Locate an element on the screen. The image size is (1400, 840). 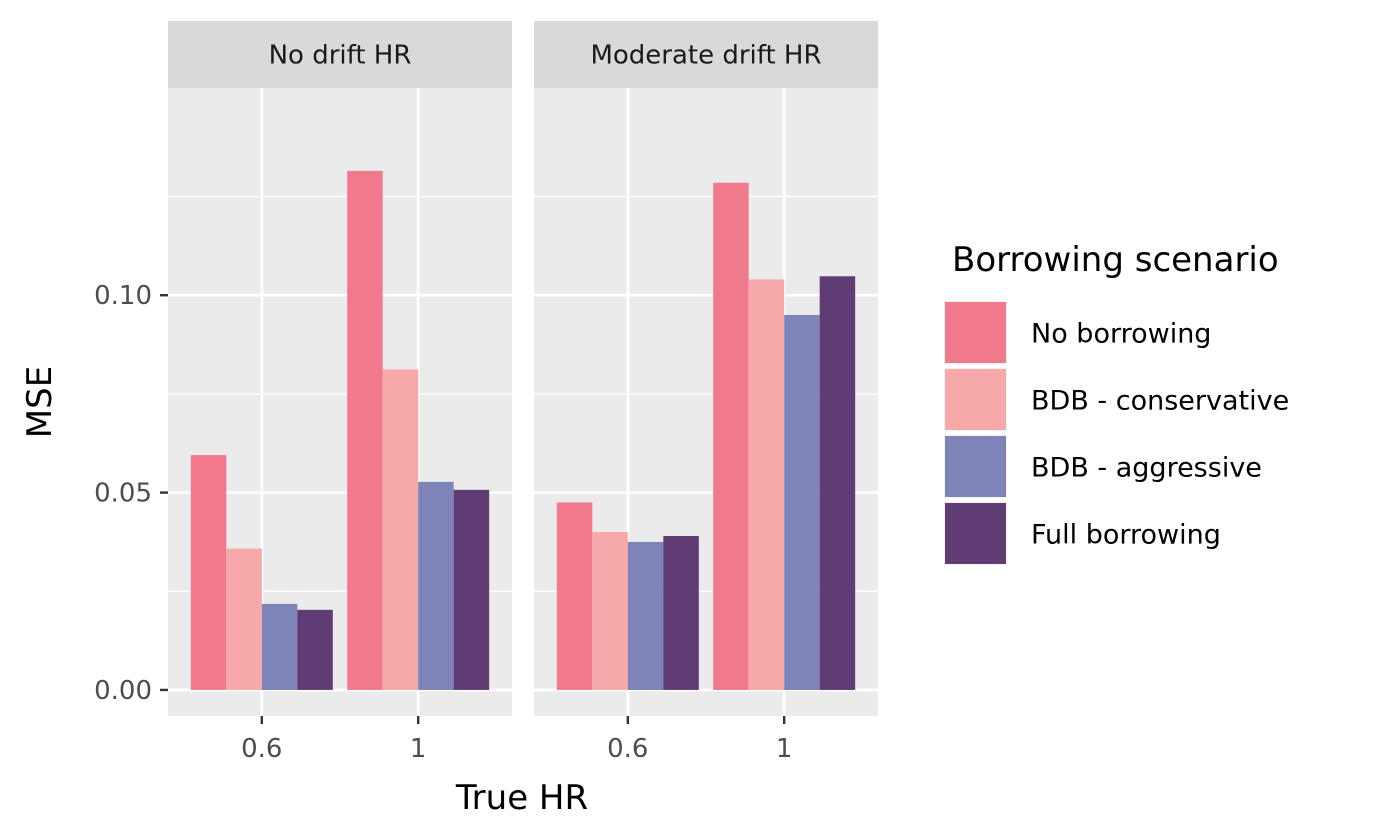
facet-strip-label: No drift HR is located at coordinates (340, 56).